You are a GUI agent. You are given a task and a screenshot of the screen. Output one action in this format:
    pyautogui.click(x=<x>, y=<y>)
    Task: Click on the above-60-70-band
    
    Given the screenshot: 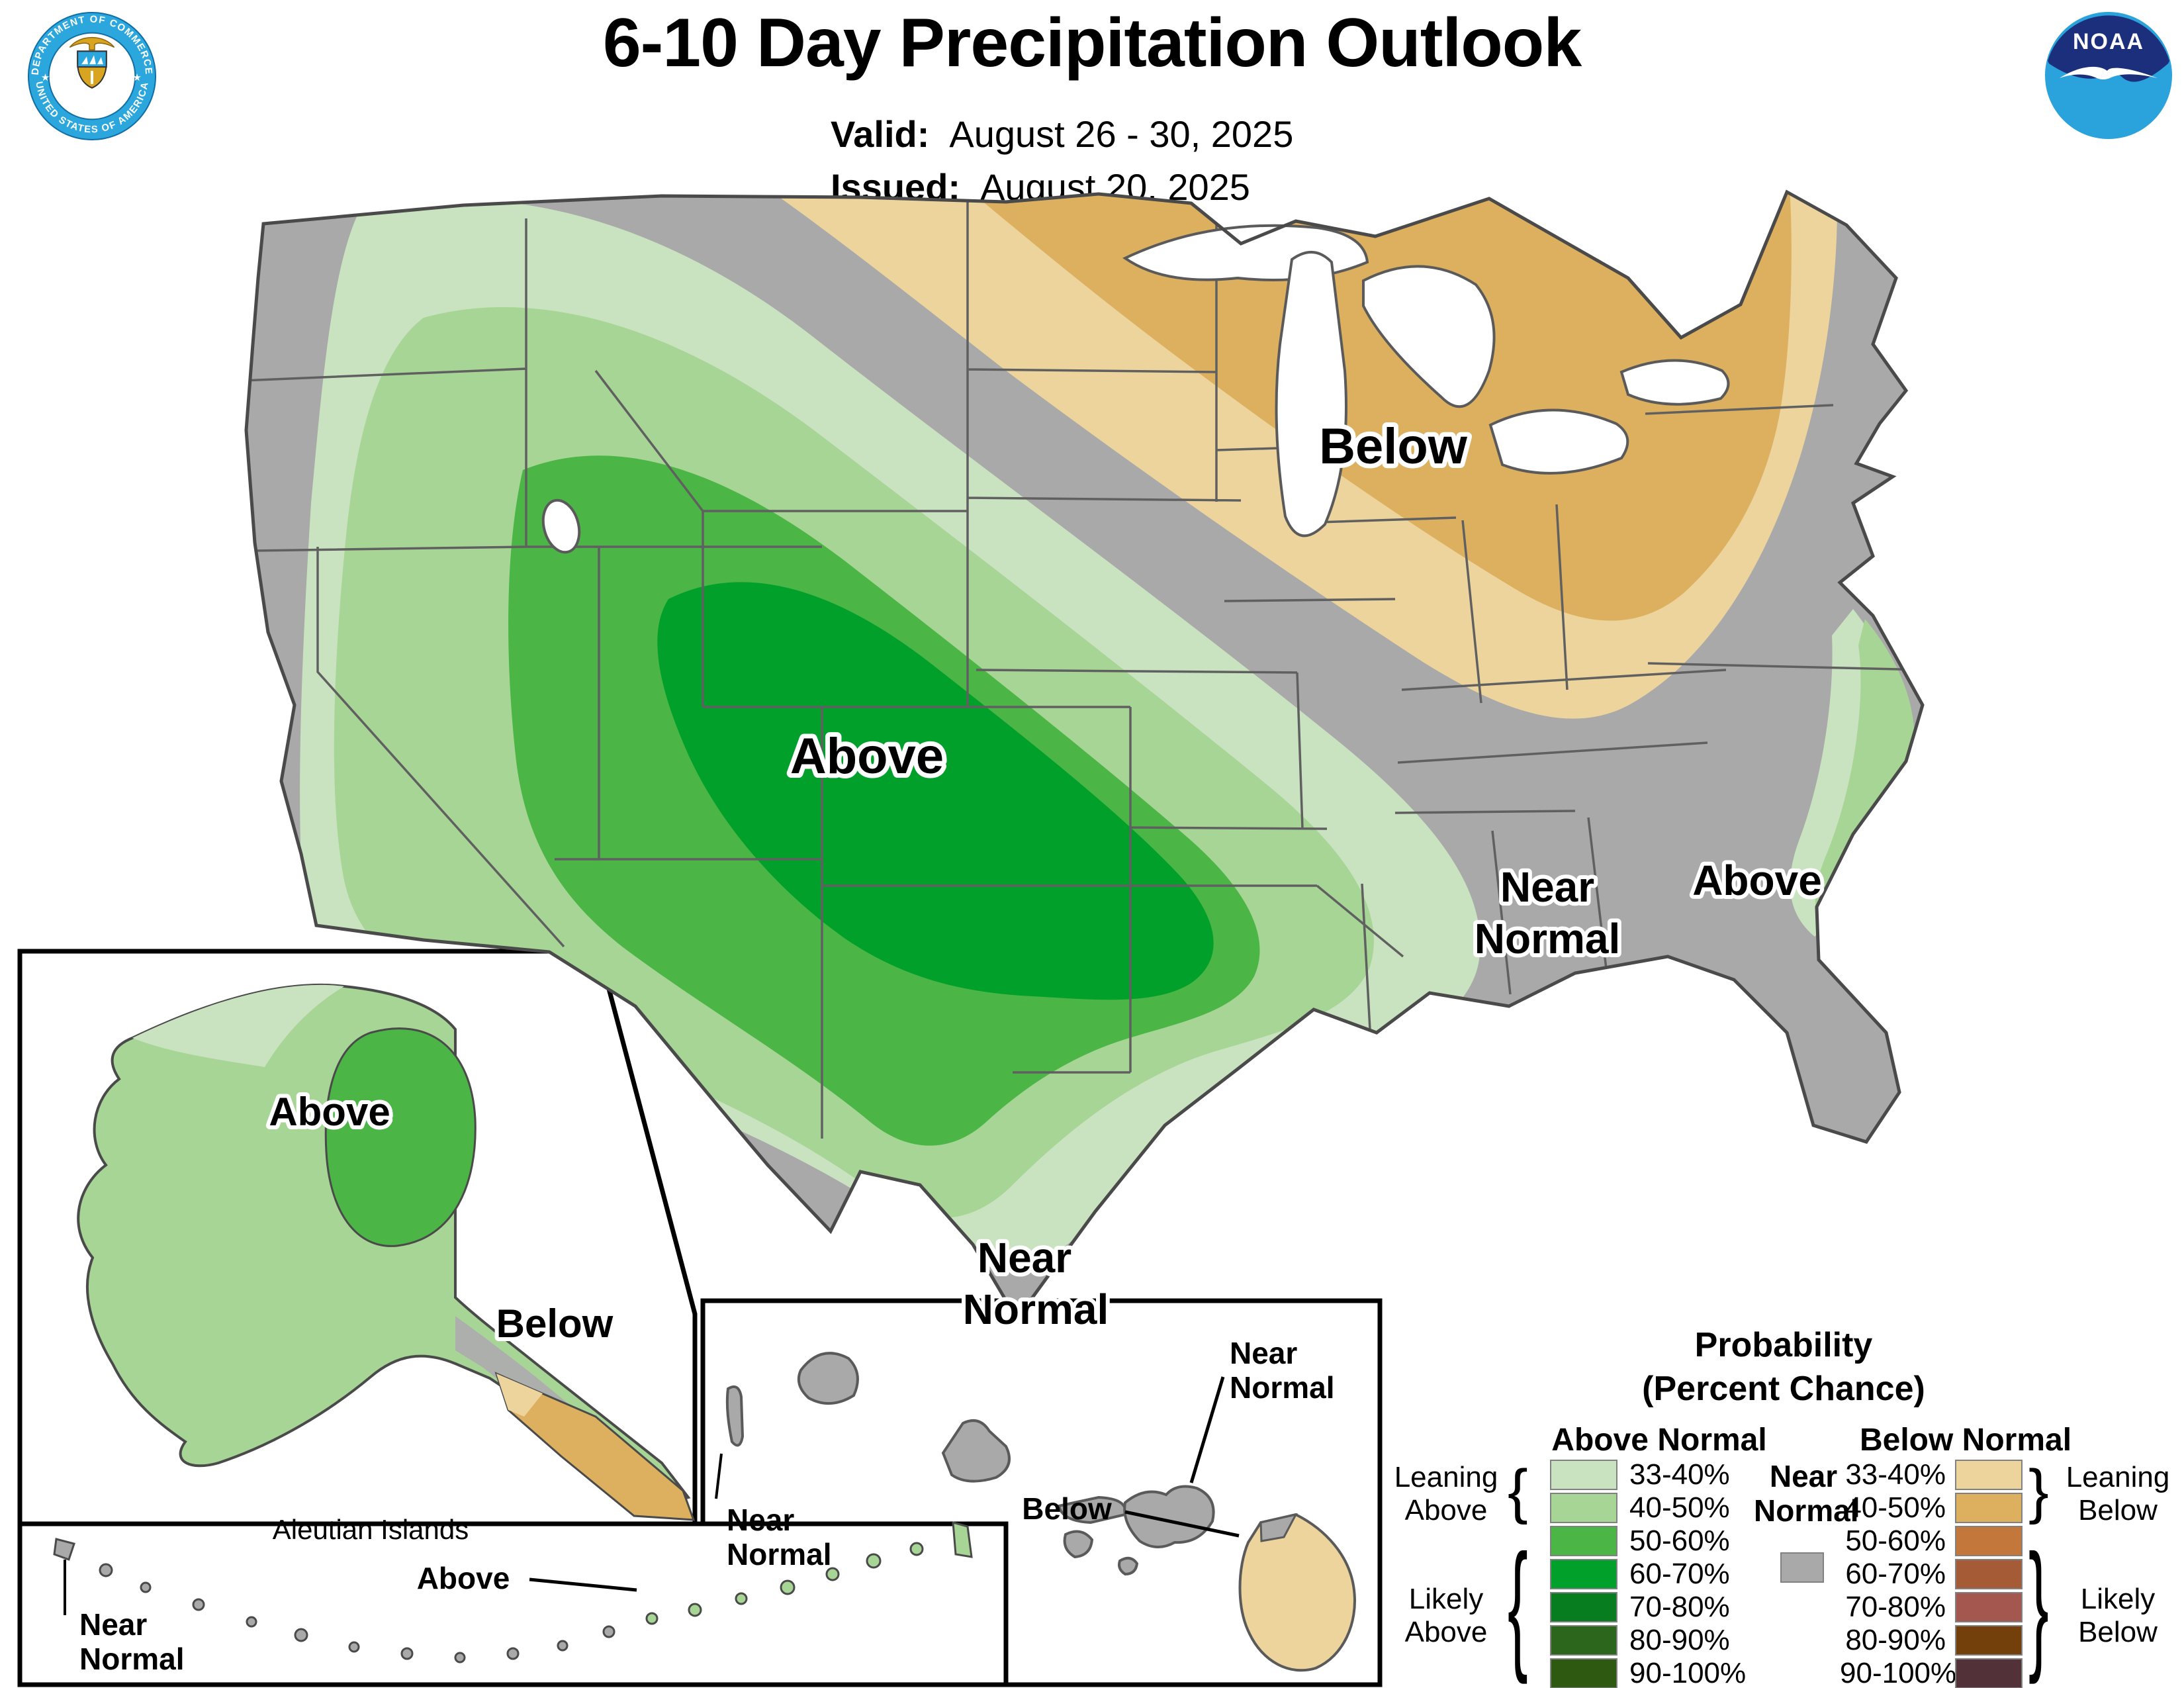 What is the action you would take?
    pyautogui.click(x=936, y=791)
    